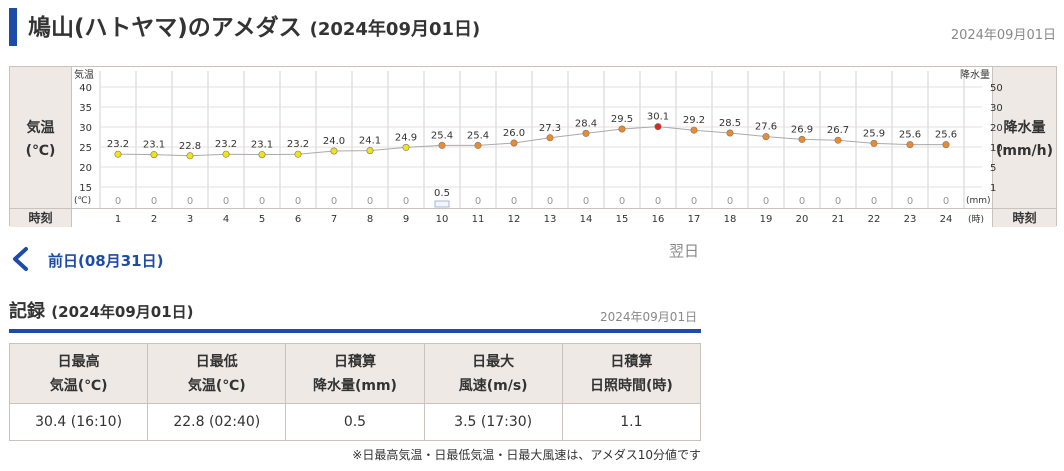 The image size is (1064, 471). What do you see at coordinates (442, 219) in the screenshot?
I see `hour-tick-label: 10` at bounding box center [442, 219].